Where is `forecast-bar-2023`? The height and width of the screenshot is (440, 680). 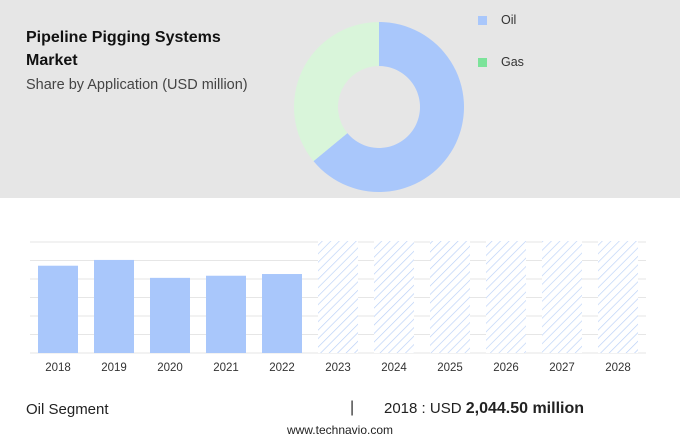
forecast-bar-2023 is located at coordinates (338, 297).